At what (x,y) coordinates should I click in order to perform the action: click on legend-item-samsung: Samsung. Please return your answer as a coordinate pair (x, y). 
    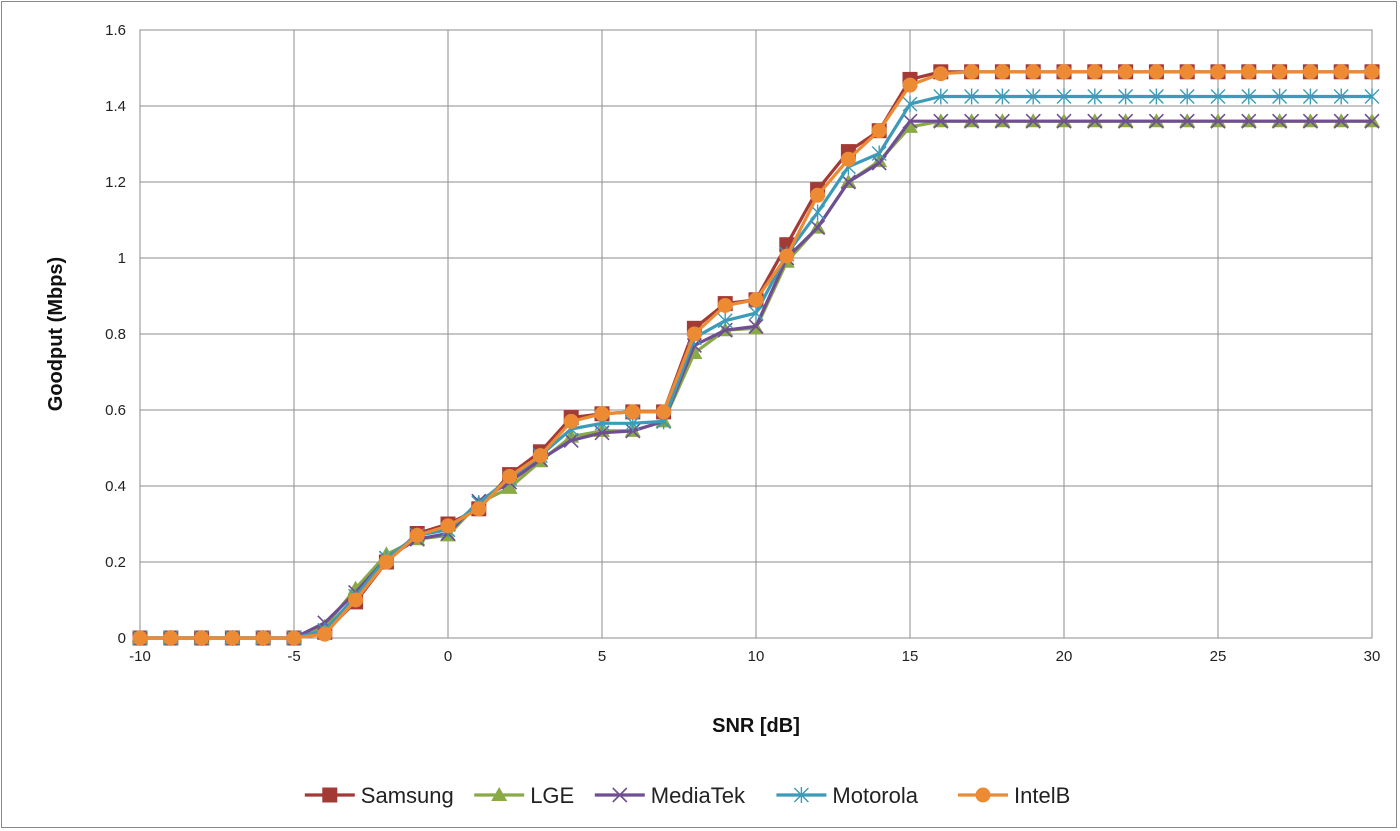
    Looking at the image, I should click on (379, 795).